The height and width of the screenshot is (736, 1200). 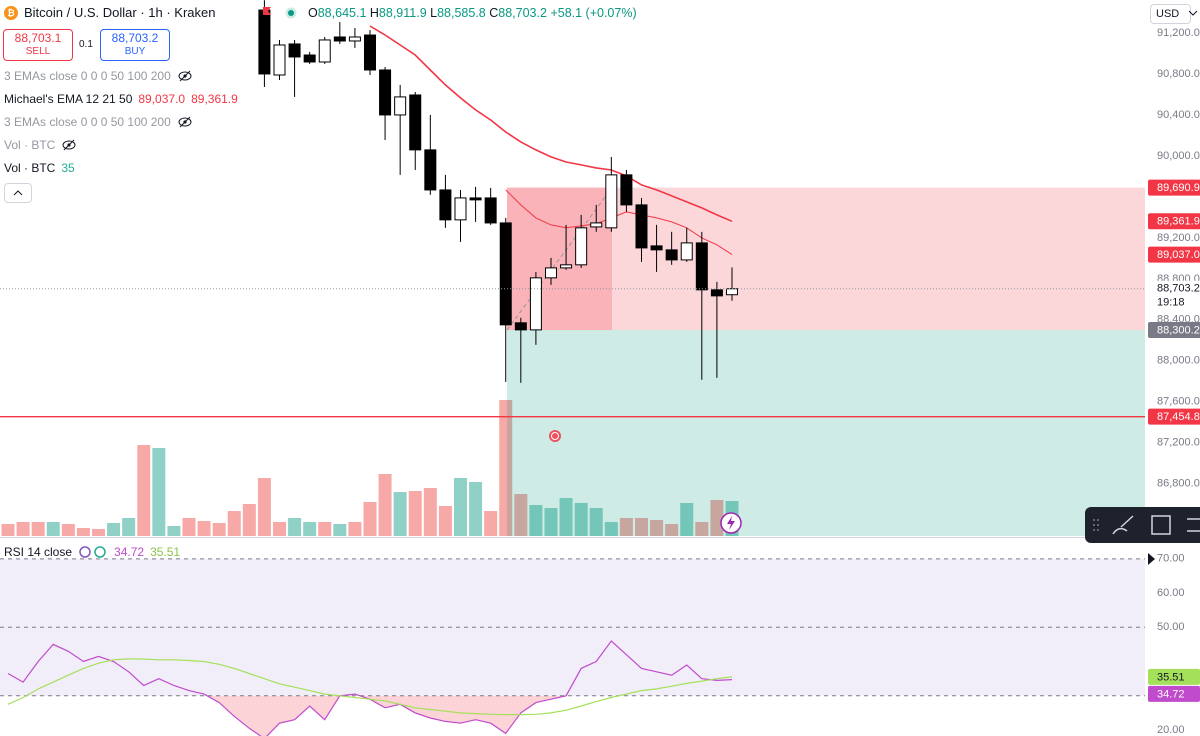 I want to click on ohlc-key: O, so click(x=313, y=13).